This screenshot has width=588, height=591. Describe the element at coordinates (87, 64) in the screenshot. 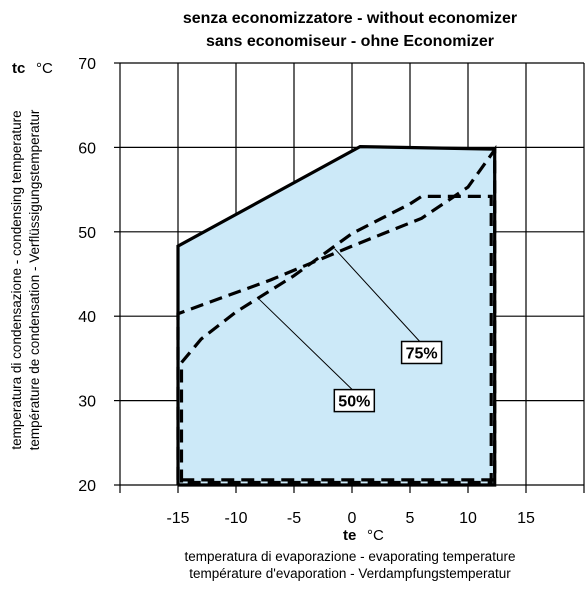

I see `y-tick-label: 70` at that location.